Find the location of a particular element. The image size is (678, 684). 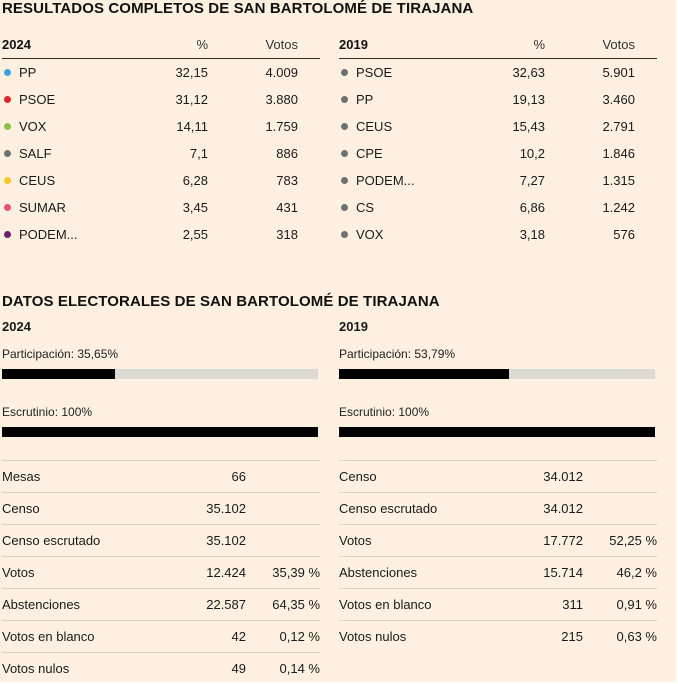

party-votes: 3.460 is located at coordinates (618, 99).